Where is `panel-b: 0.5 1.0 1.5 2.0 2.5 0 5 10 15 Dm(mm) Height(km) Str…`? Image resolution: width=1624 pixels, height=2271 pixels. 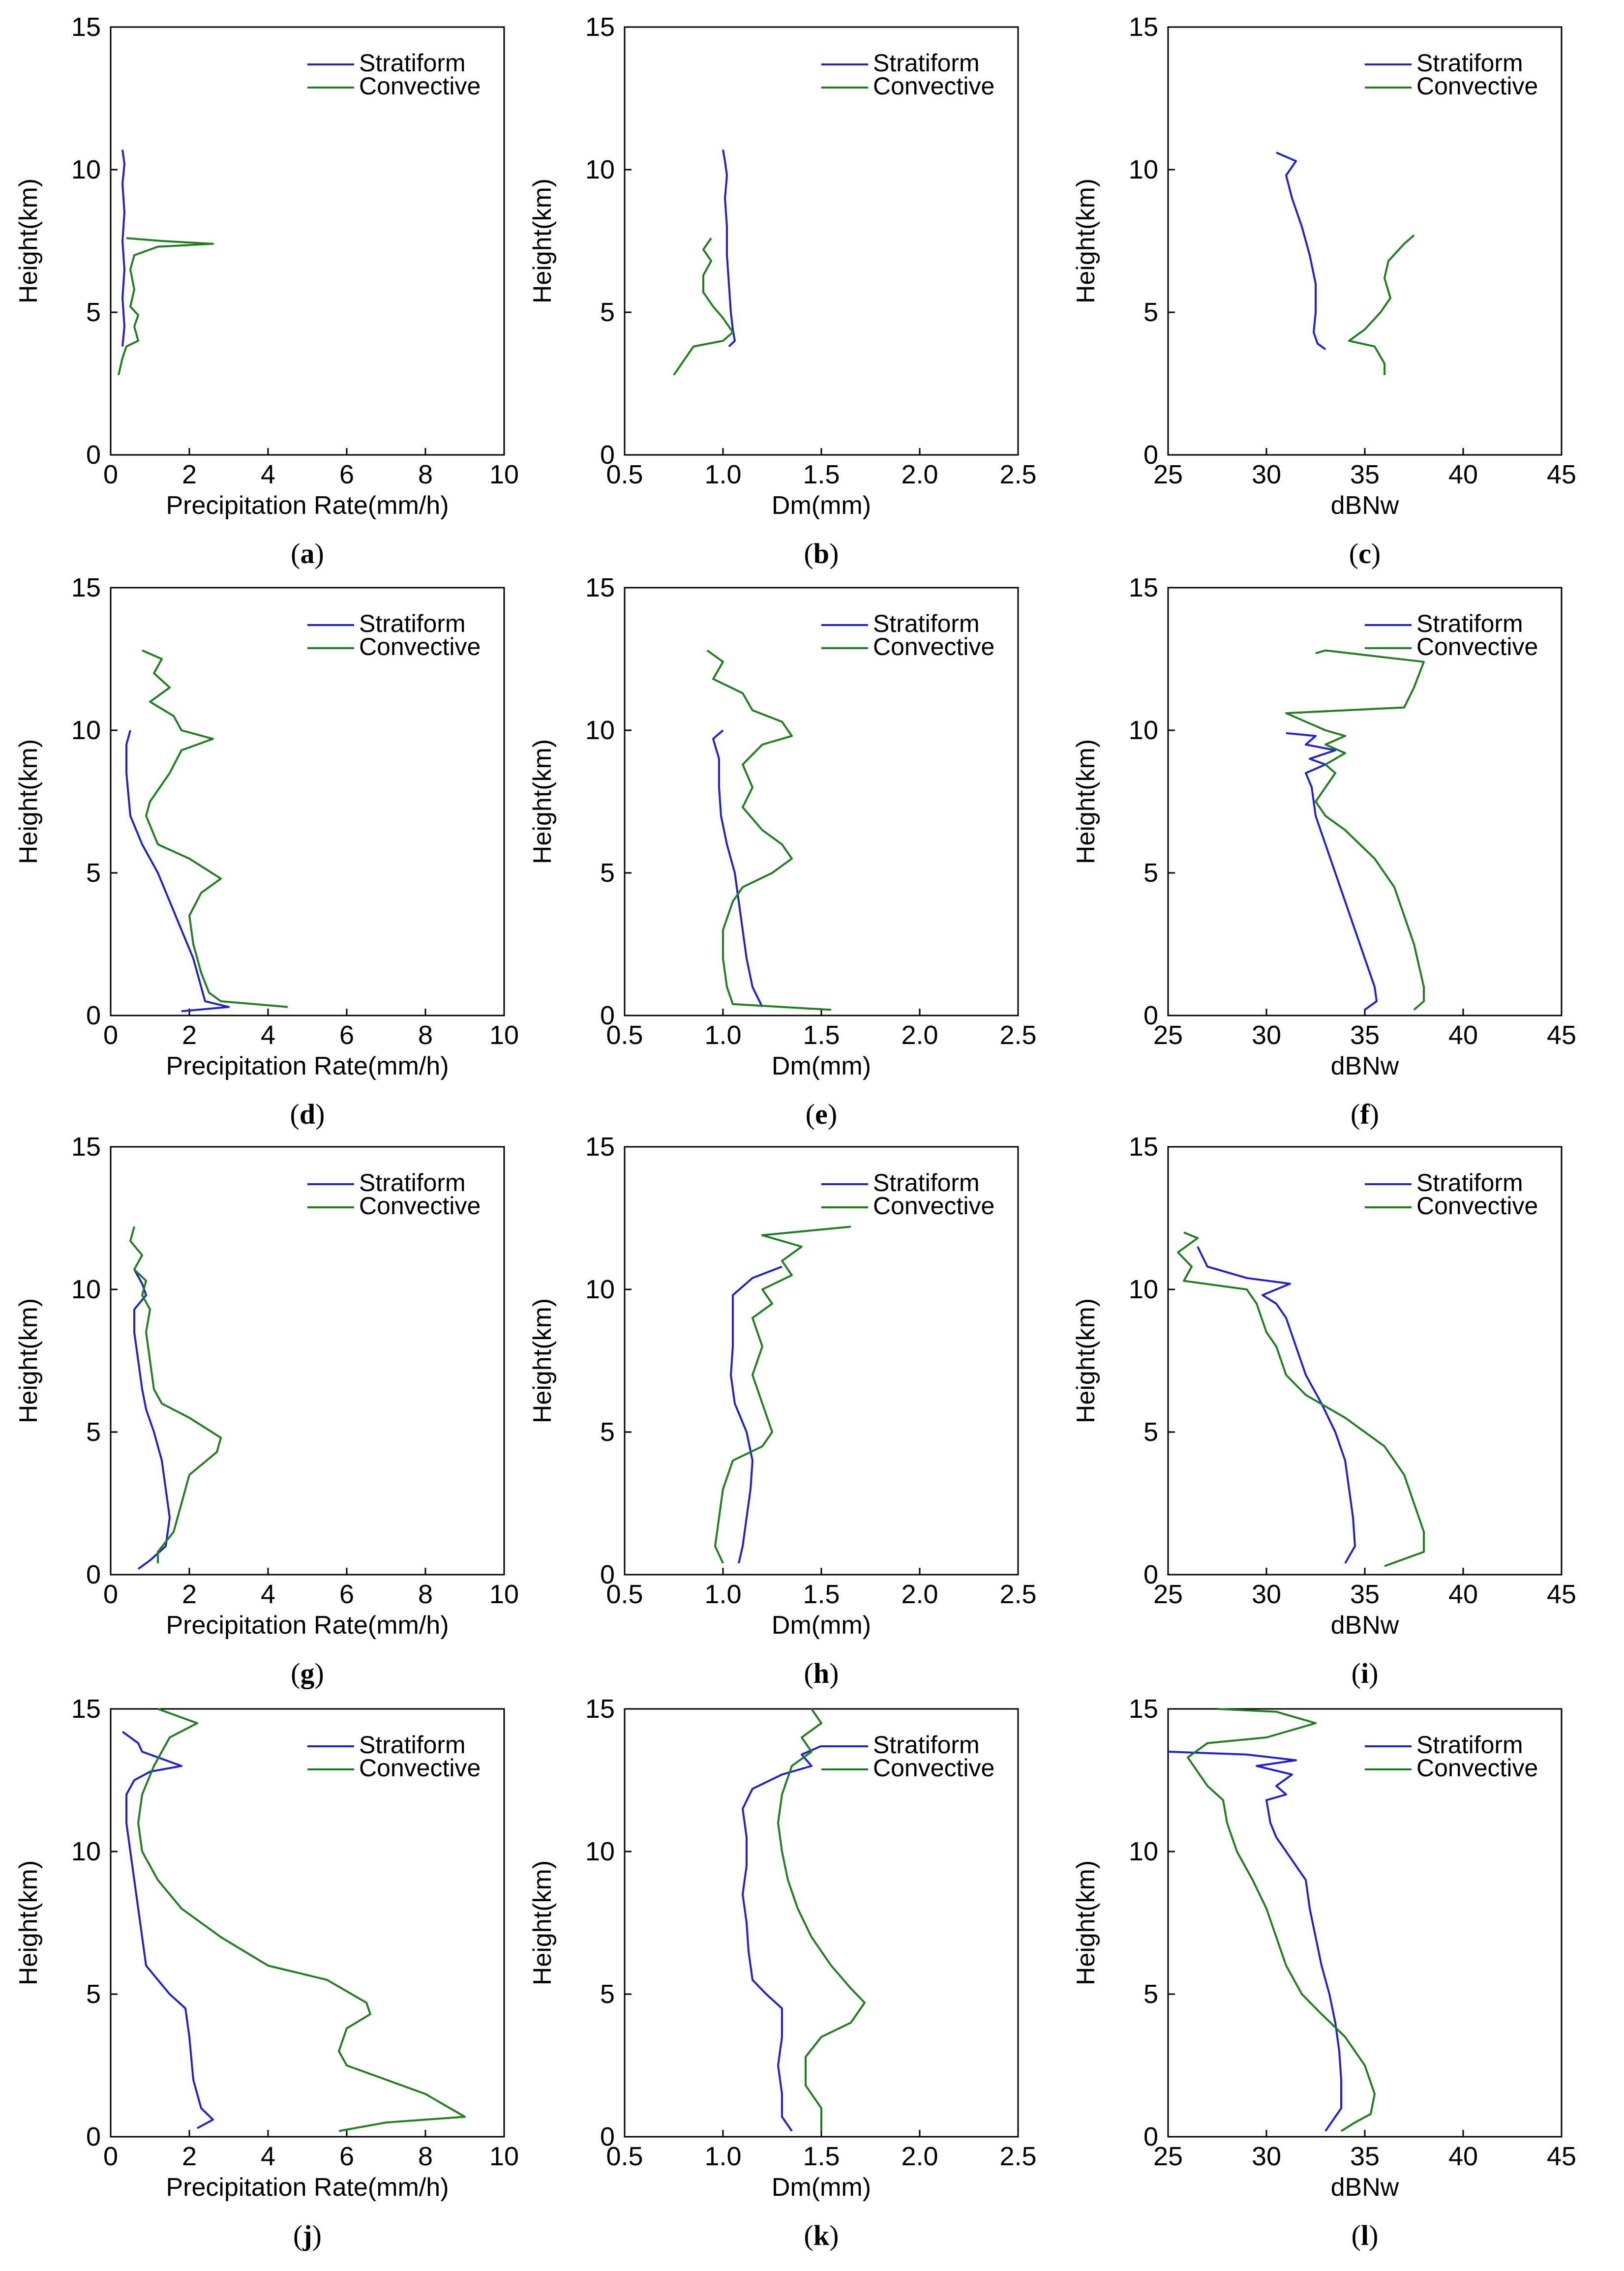
panel-b: 0.5 1.0 1.5 2.0 2.5 0 5 10 15 Dm(mm) Height(km) Str… is located at coordinates (782, 290).